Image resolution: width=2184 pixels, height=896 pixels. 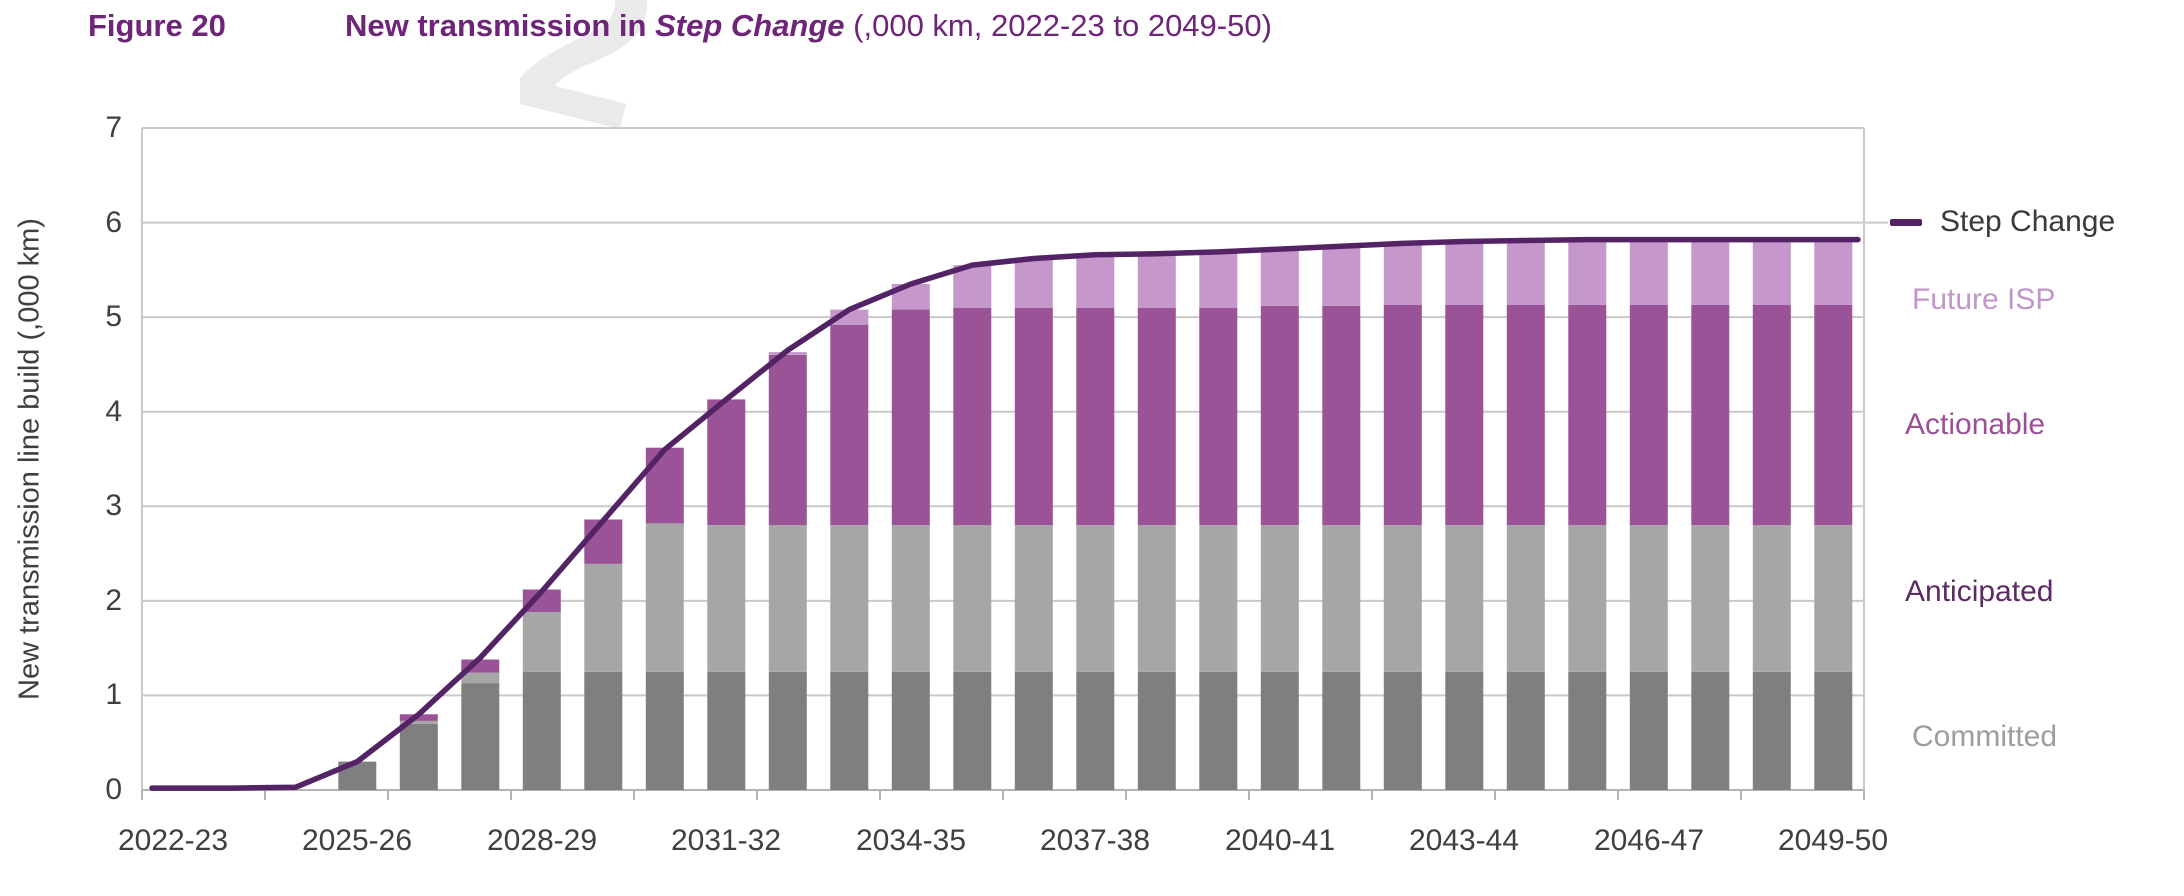 What do you see at coordinates (1906, 222) in the screenshot?
I see `step-change-legend-dash` at bounding box center [1906, 222].